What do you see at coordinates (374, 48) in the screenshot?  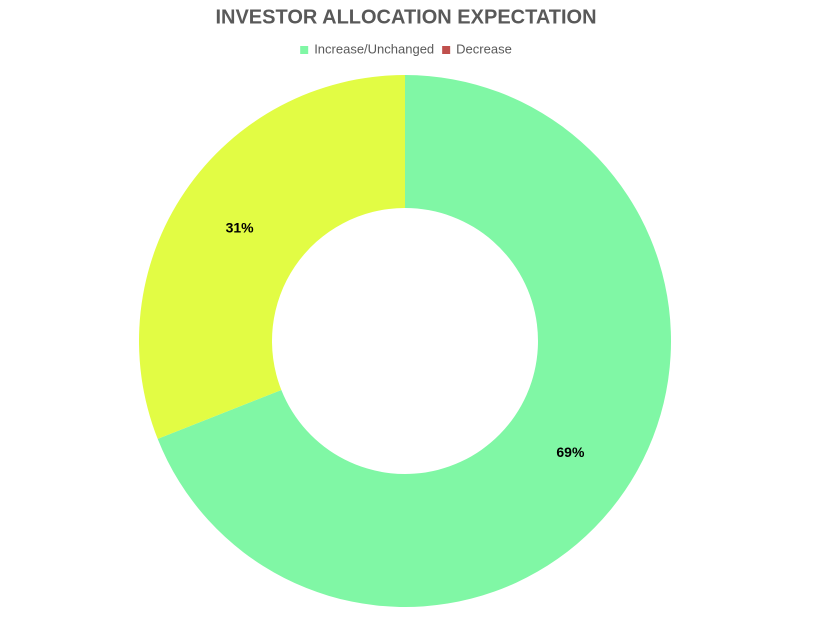 I see `legend-label: Increase/Unchanged` at bounding box center [374, 48].